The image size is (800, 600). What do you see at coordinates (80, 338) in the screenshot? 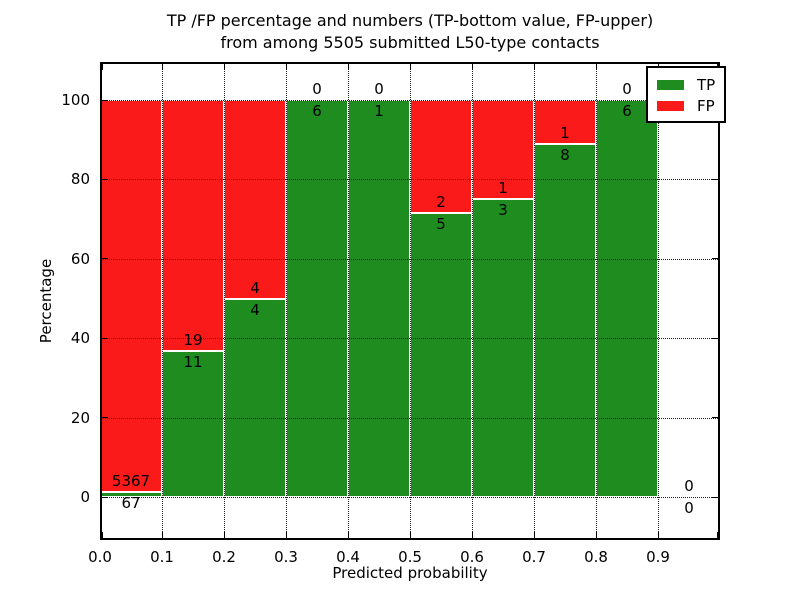
I see `y-tick-label: 40` at bounding box center [80, 338].